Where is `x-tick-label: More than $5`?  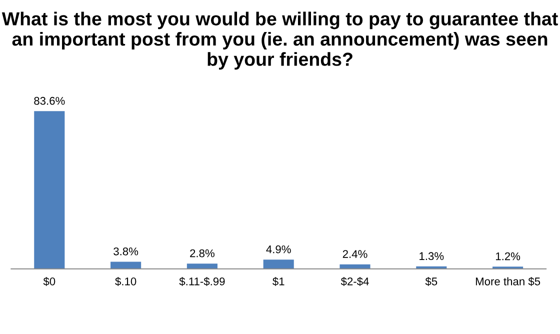
x-tick-label: More than $5 is located at coordinates (508, 281).